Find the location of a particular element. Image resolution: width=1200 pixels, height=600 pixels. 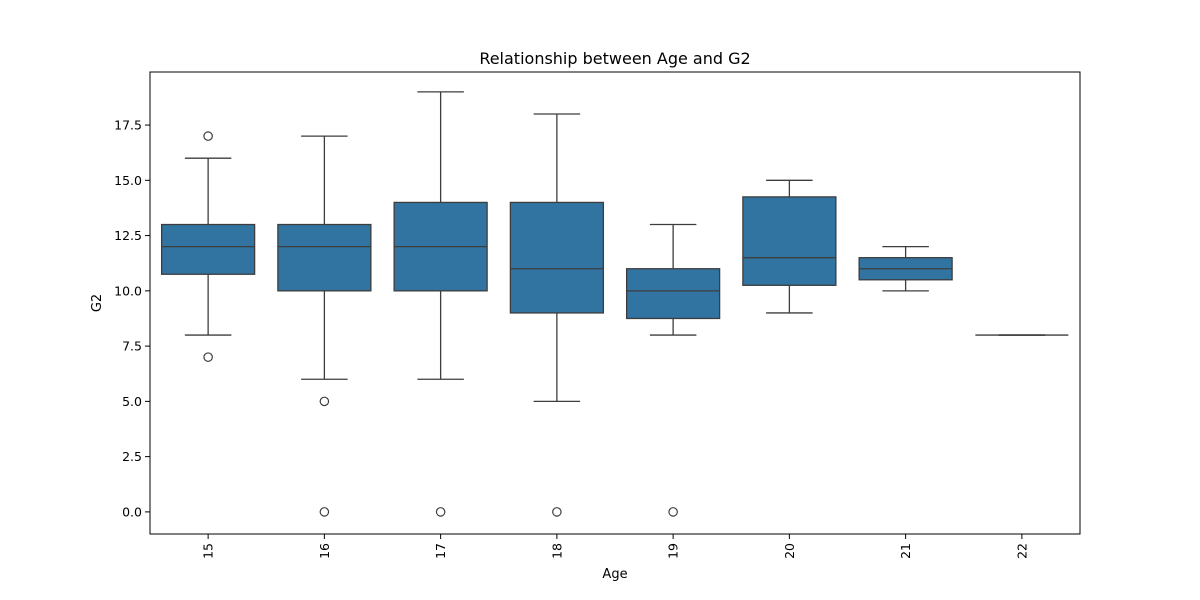

x-tick-label: 17 is located at coordinates (440, 551).